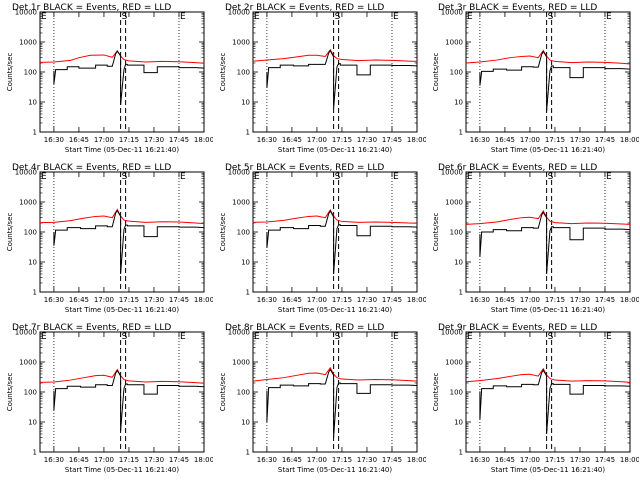 Image resolution: width=640 pixels, height=480 pixels. Describe the element at coordinates (517, 168) in the screenshot. I see `chart-title: Det 6r BLACK = Events, RED = LLD` at that location.